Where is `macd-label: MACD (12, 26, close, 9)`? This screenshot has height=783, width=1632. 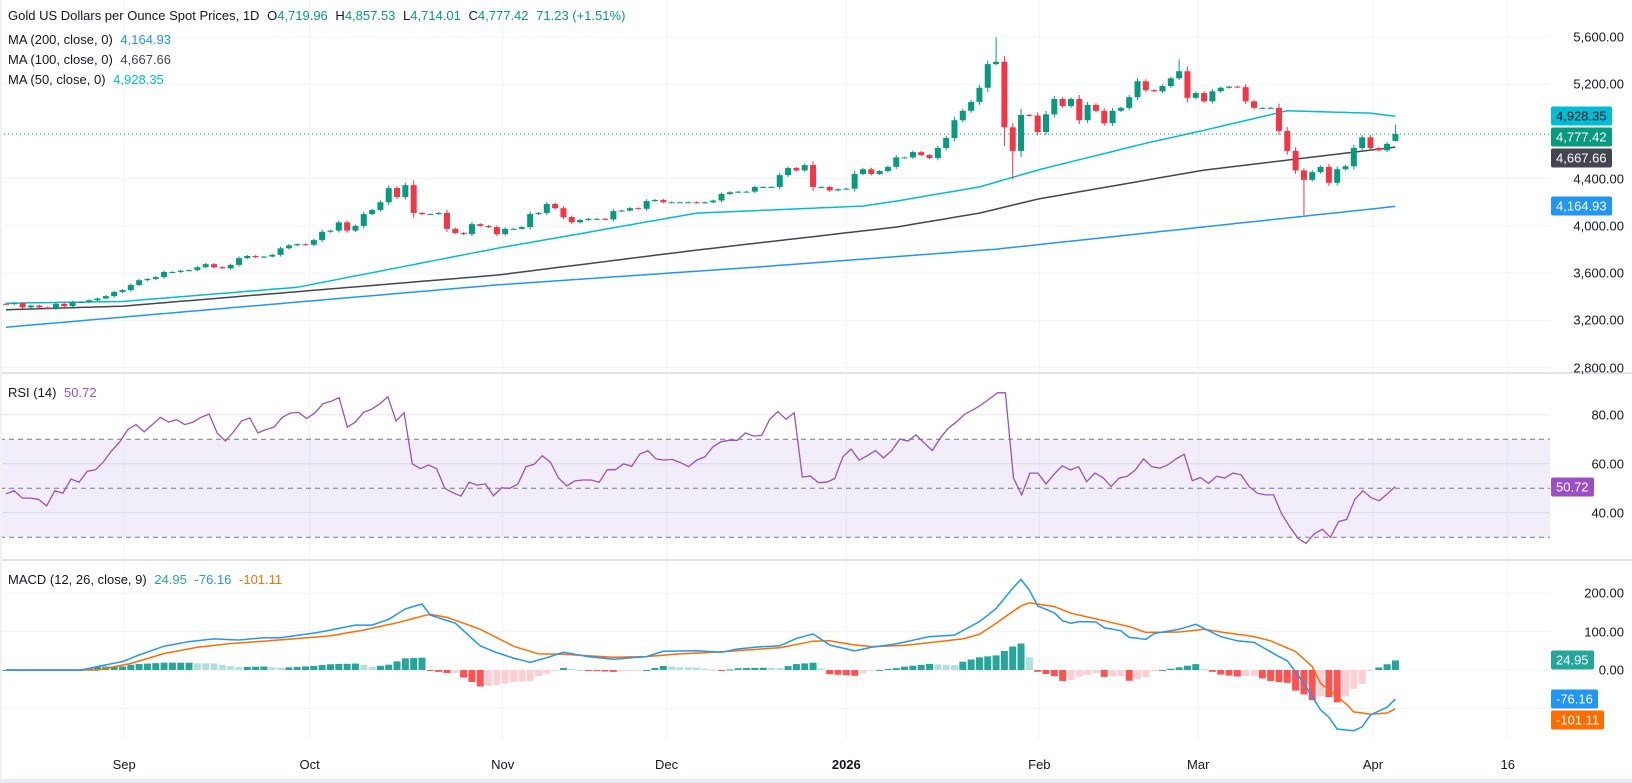 macd-label: MACD (12, 26, close, 9) is located at coordinates (77, 579).